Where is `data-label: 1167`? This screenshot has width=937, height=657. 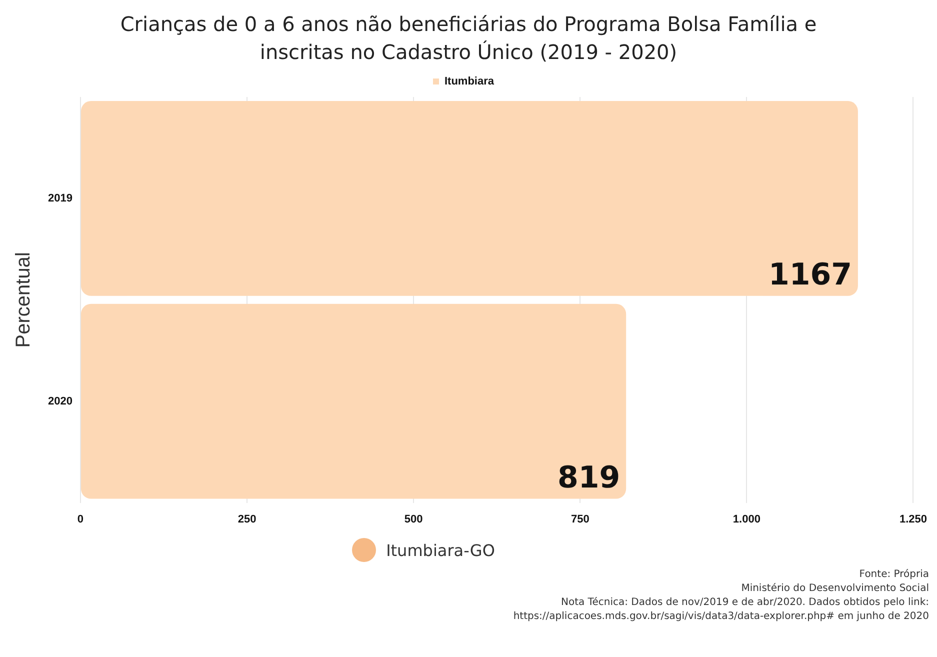
data-label: 1167 is located at coordinates (810, 275).